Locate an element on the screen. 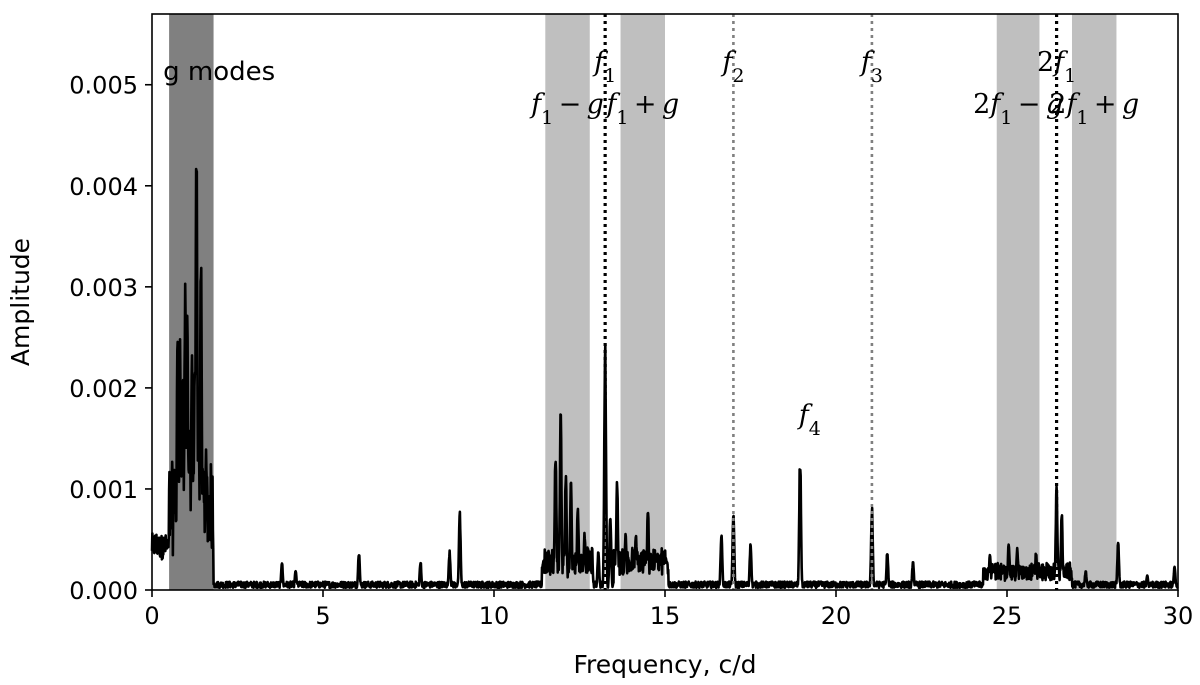 The width and height of the screenshot is (1200, 685). x-tick-label: 30 is located at coordinates (1178, 616).